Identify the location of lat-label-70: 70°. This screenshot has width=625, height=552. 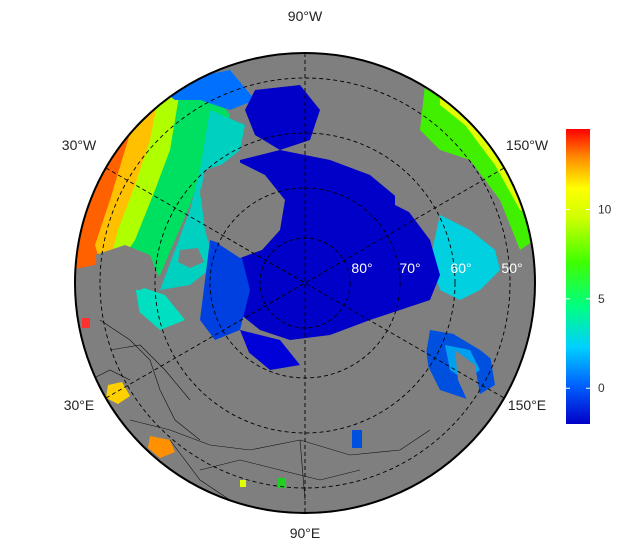
(409, 268).